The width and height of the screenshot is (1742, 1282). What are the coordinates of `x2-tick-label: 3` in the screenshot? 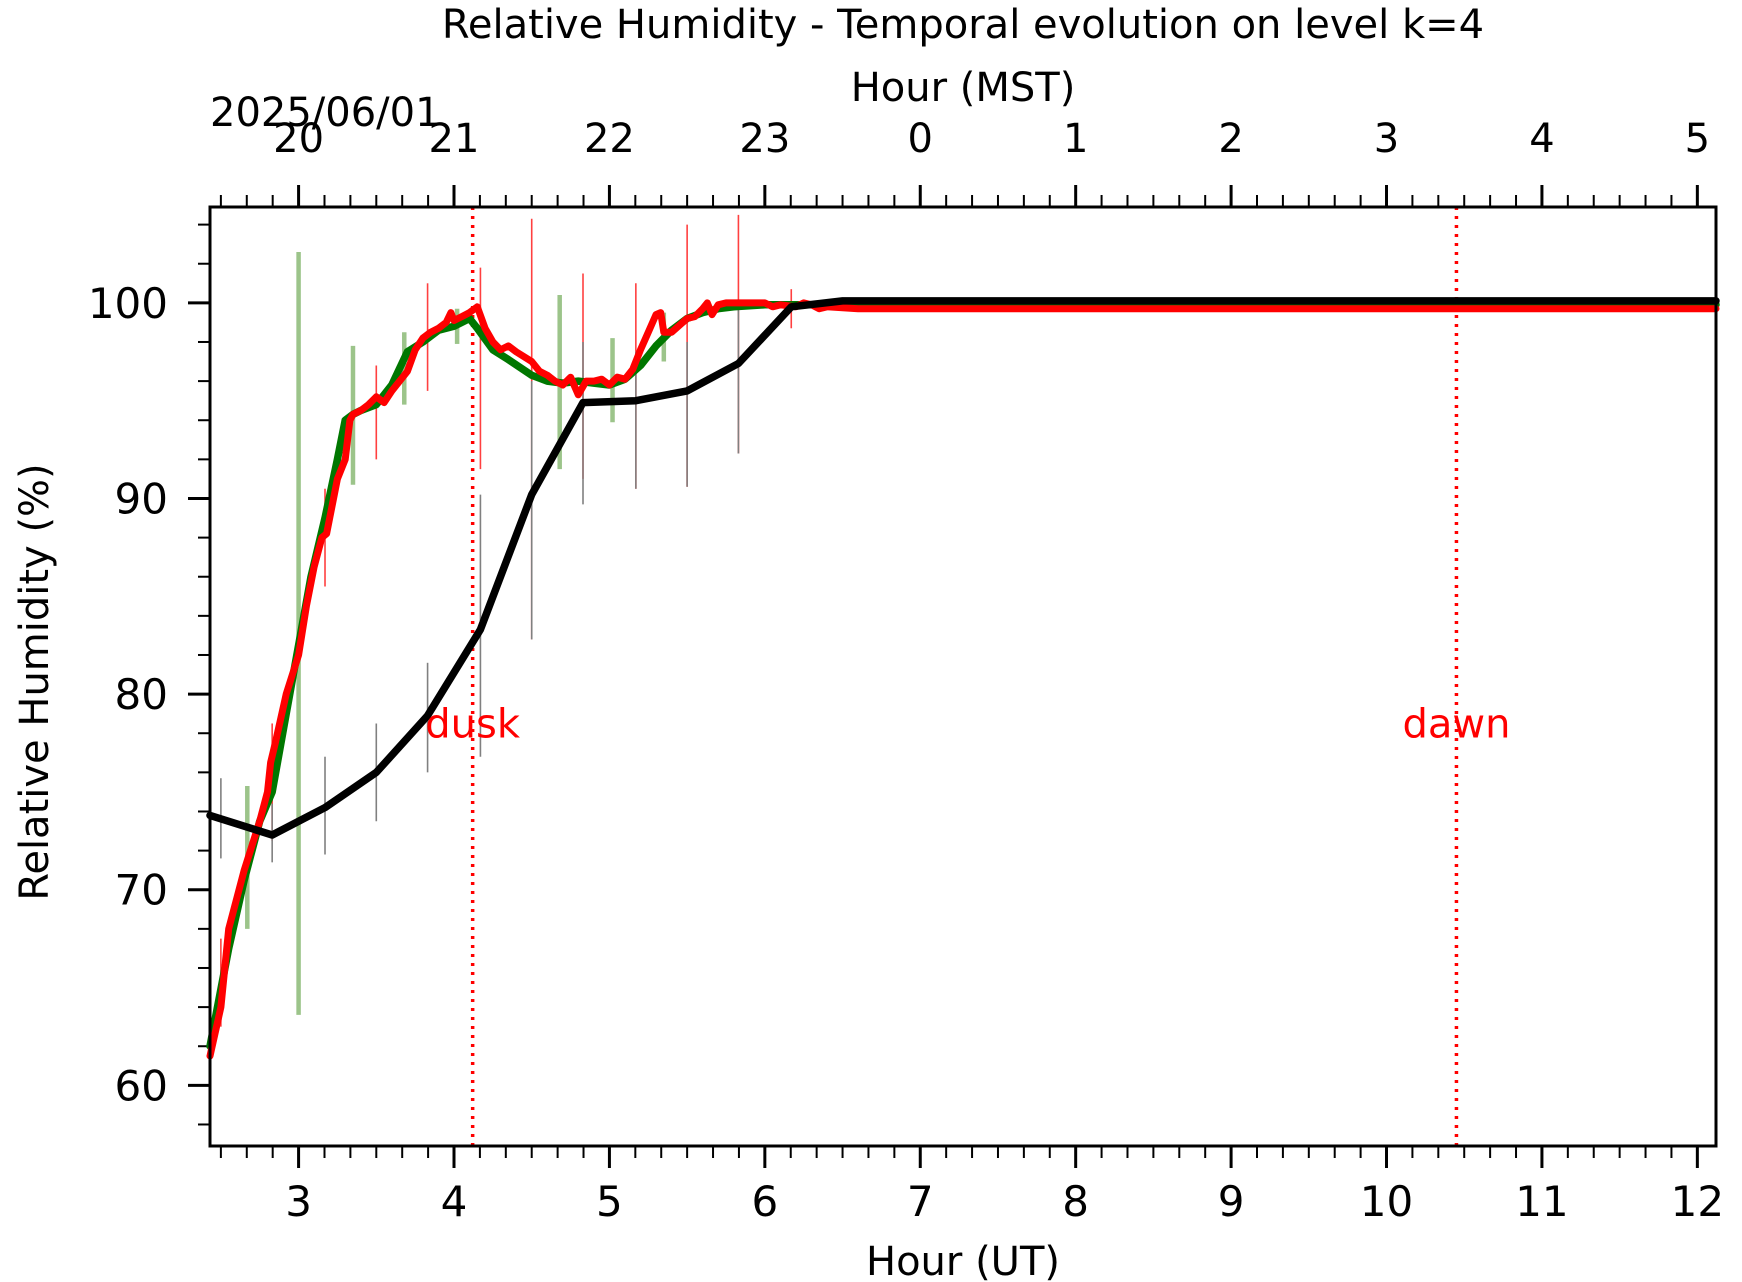 It's located at (1386, 139).